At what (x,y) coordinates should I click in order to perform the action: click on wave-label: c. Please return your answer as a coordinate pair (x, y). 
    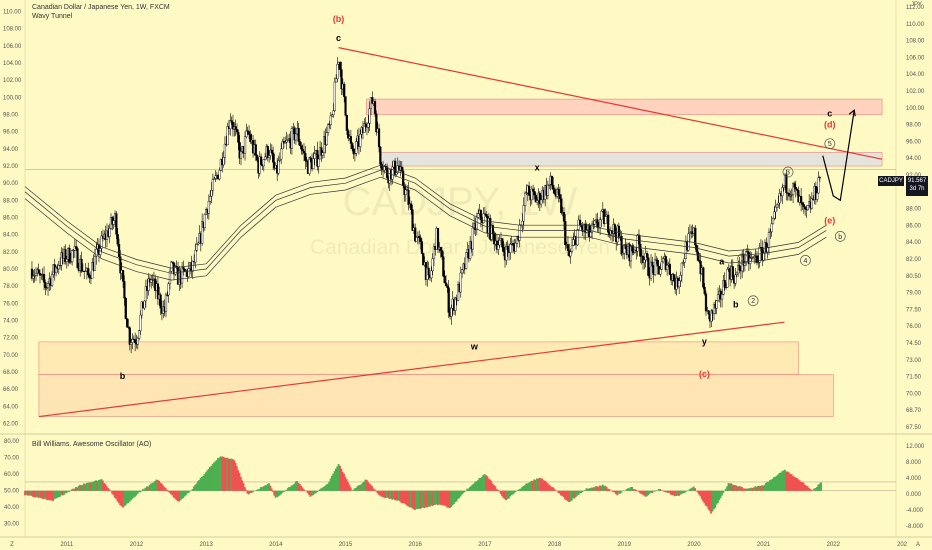
    Looking at the image, I should click on (338, 38).